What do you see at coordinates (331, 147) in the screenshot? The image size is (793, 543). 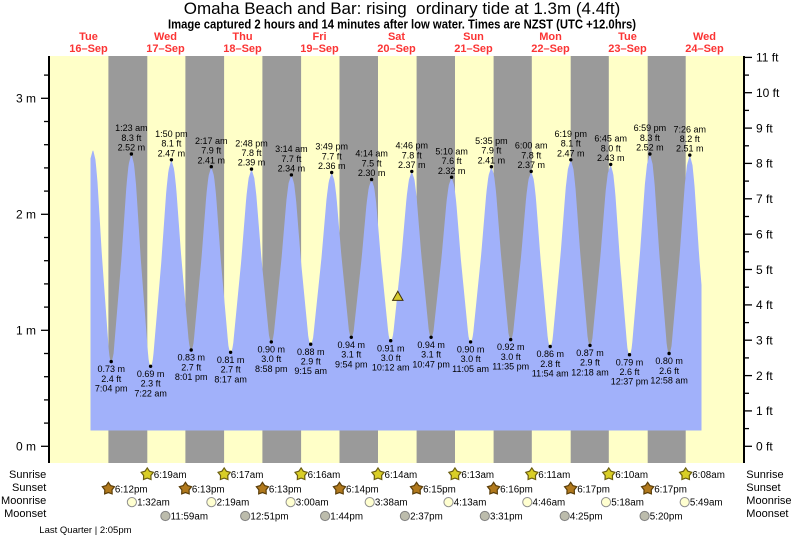 I see `svg-text: 3:49 pm` at bounding box center [331, 147].